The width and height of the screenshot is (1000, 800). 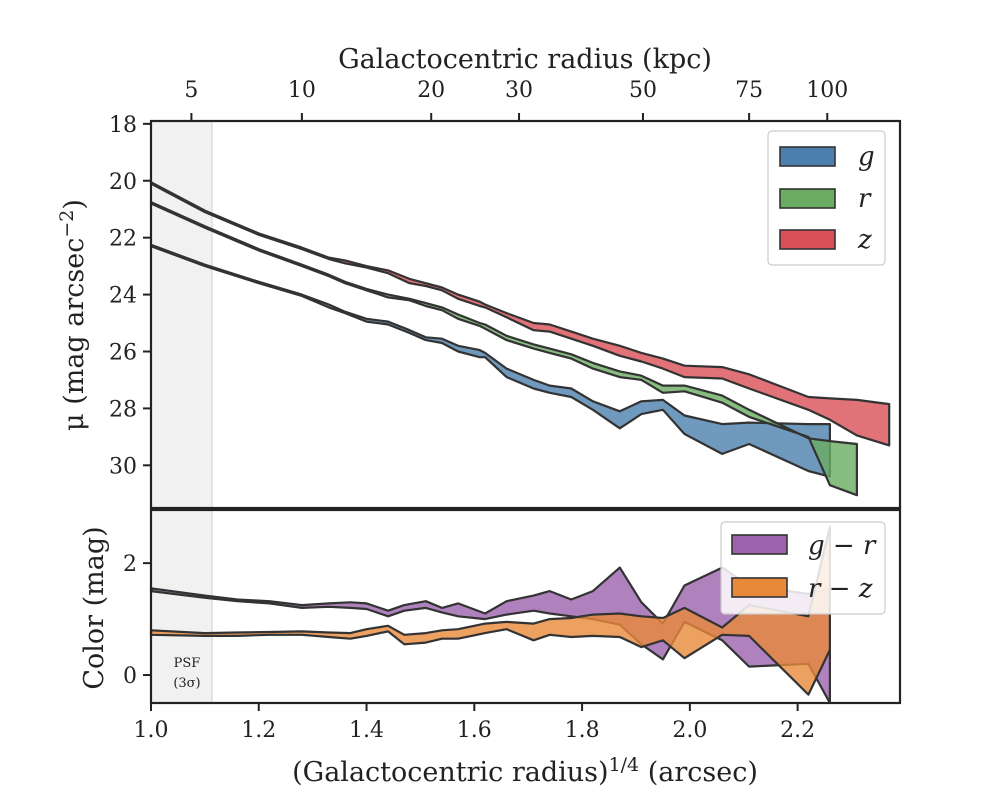 What do you see at coordinates (191, 90) in the screenshot?
I see `top-x-tick-label: 5` at bounding box center [191, 90].